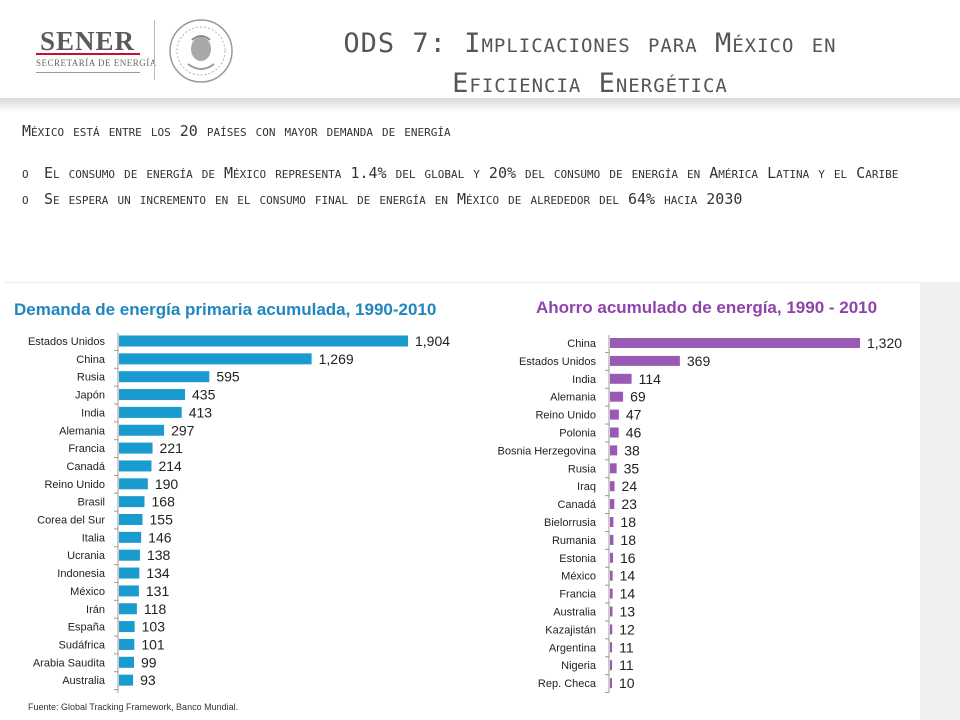  I want to click on data-label: 13, so click(627, 612).